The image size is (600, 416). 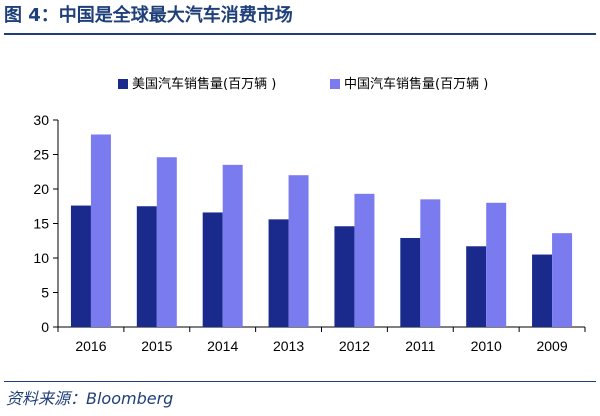 What do you see at coordinates (45, 293) in the screenshot?
I see `y-tick-label: 5` at bounding box center [45, 293].